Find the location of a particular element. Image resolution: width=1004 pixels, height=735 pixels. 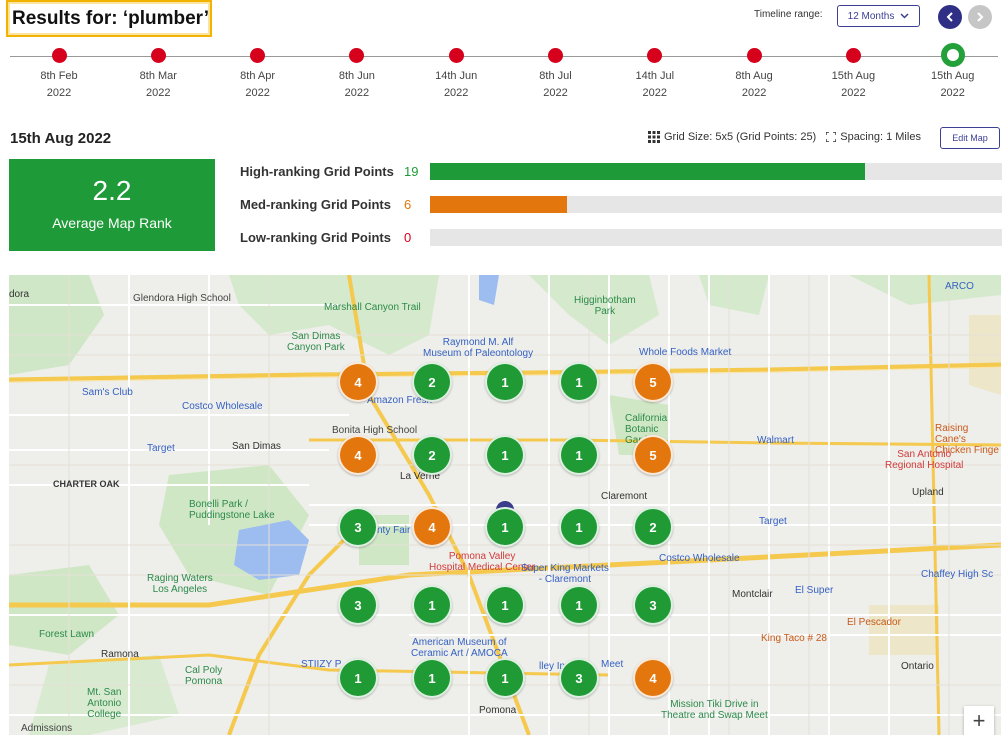

timeline-item: 8th Mar 2022 is located at coordinates (158, 75).